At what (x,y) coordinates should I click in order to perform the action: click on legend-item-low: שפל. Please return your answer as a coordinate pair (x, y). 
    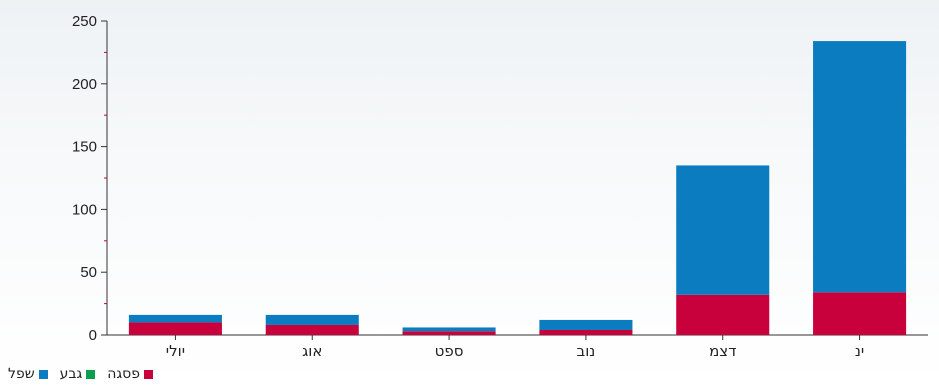
    Looking at the image, I should click on (28, 374).